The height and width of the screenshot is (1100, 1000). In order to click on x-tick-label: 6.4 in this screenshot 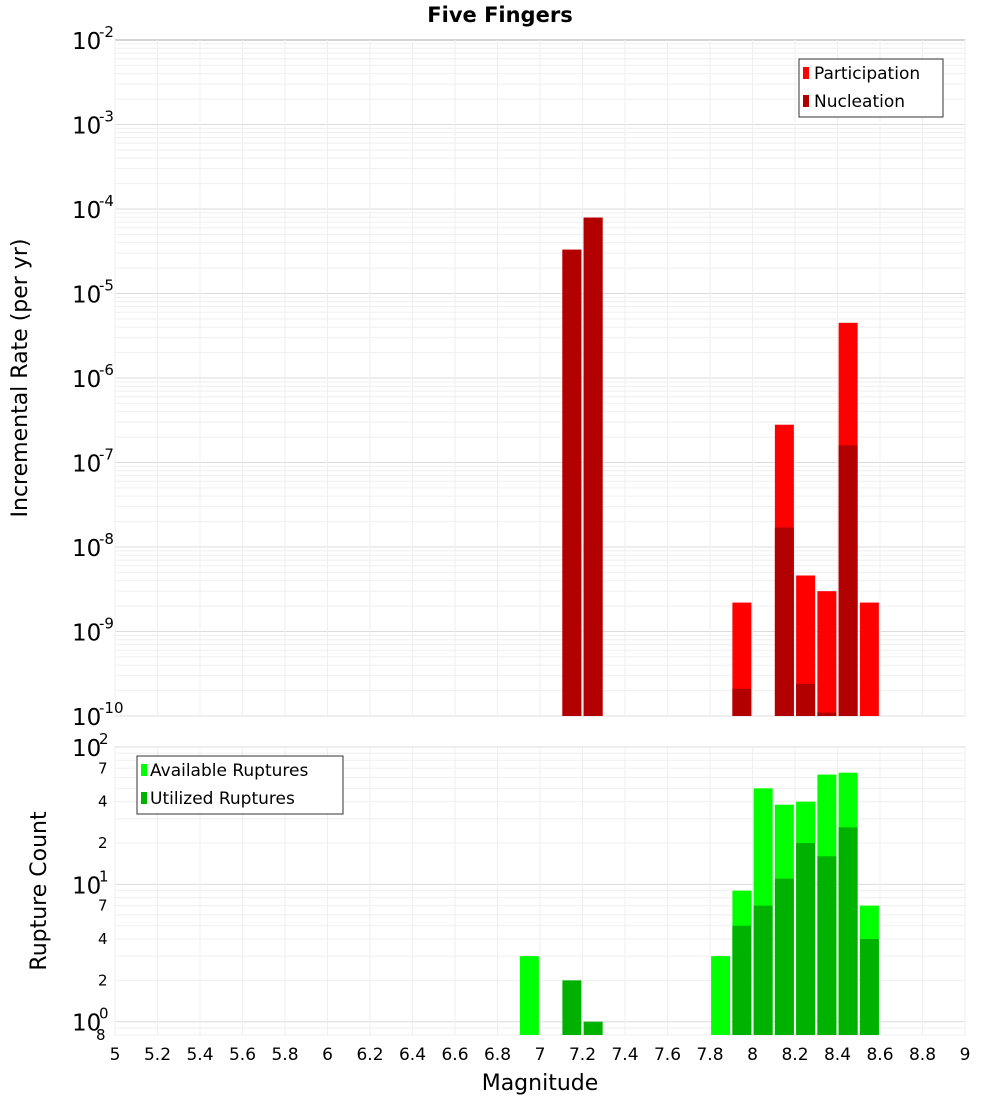, I will do `click(412, 1055)`.